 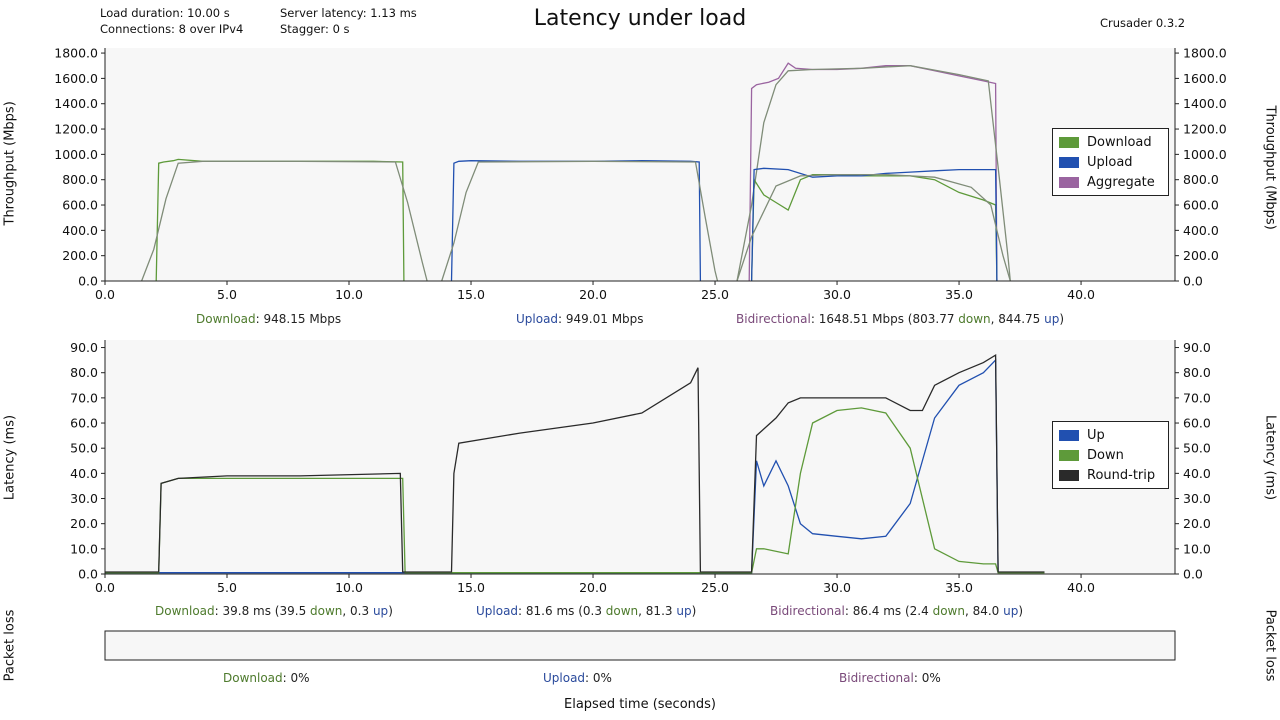 I want to click on y-tick-label-right: 400.0, so click(x=1201, y=230).